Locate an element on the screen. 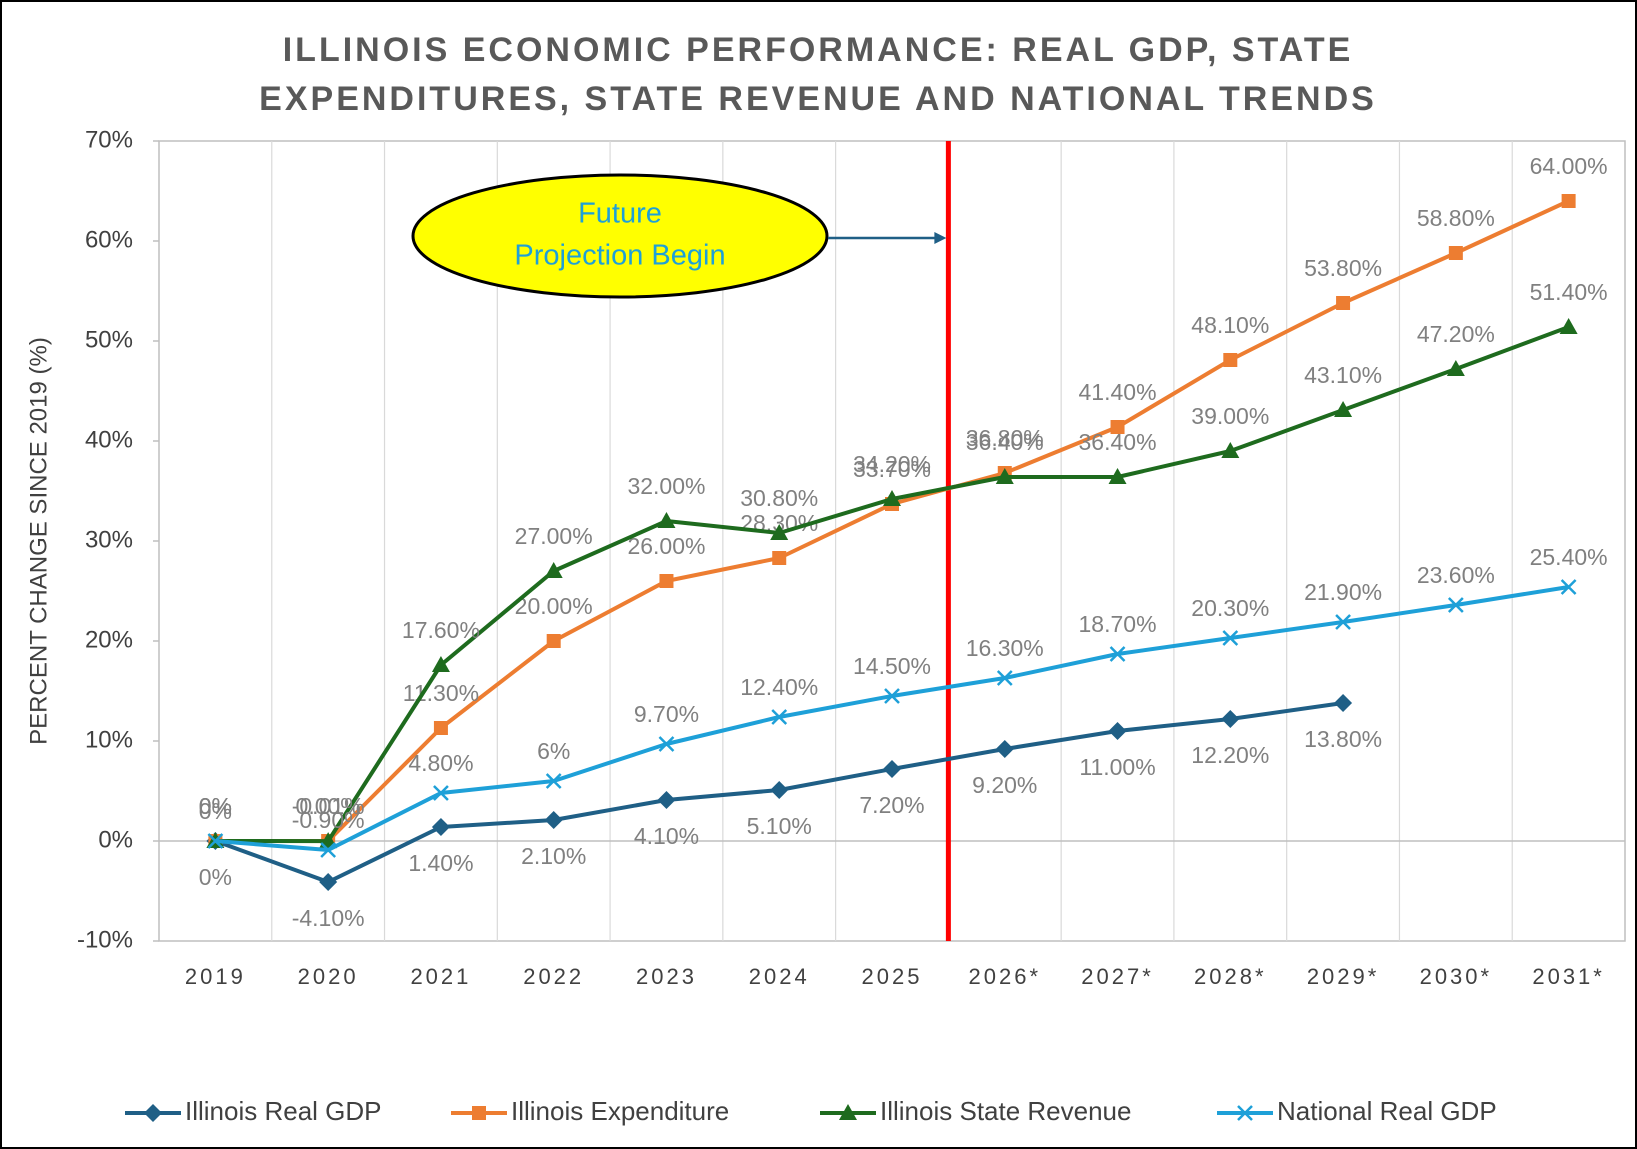 This screenshot has height=1149, width=1637. data-label: 34.20% is located at coordinates (892, 464).